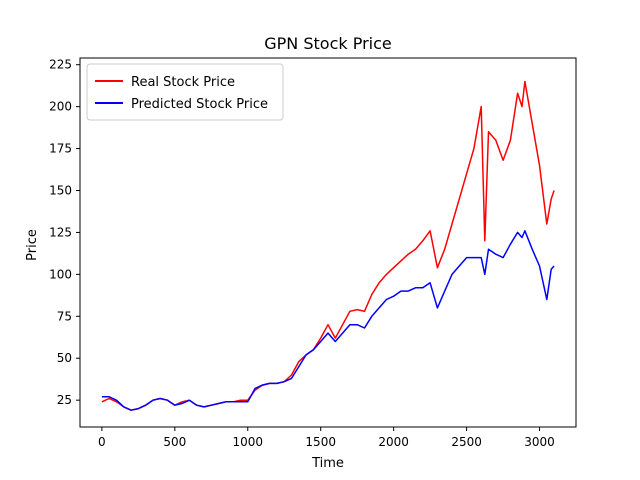  Describe the element at coordinates (183, 82) in the screenshot. I see `legend-entry-label: Real Stock Price` at that location.